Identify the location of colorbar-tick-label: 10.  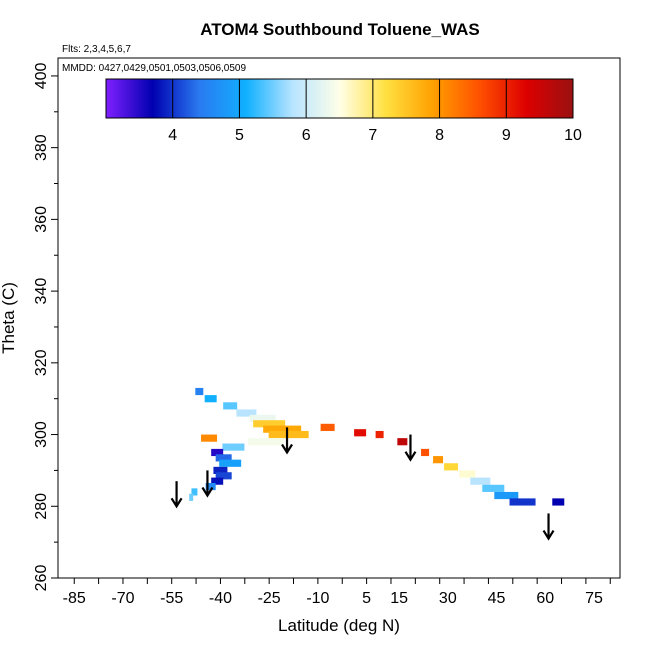
(573, 135).